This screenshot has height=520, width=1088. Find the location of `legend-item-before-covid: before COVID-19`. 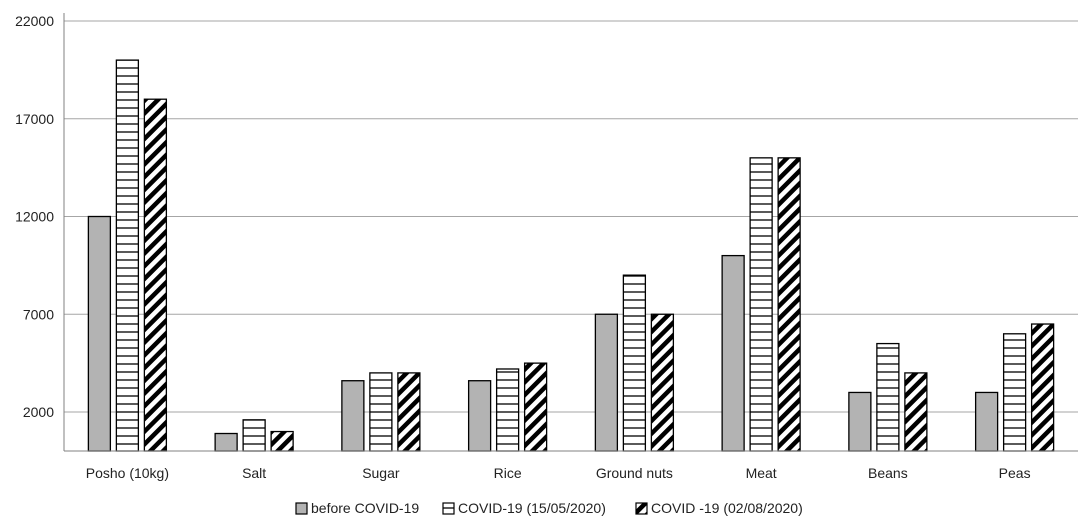

legend-item-before-covid: before COVID-19 is located at coordinates (357, 508).